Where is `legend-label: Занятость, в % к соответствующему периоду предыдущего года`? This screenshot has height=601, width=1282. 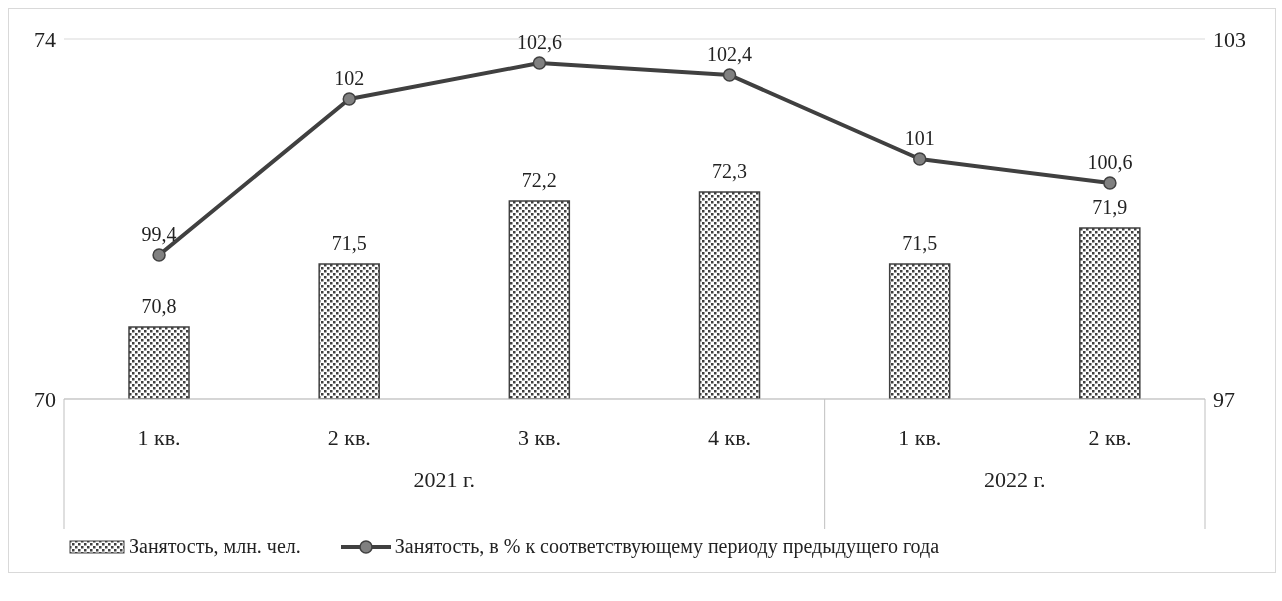
legend-label: Занятость, в % к соответствующему периоду предыдущего года is located at coordinates (667, 546).